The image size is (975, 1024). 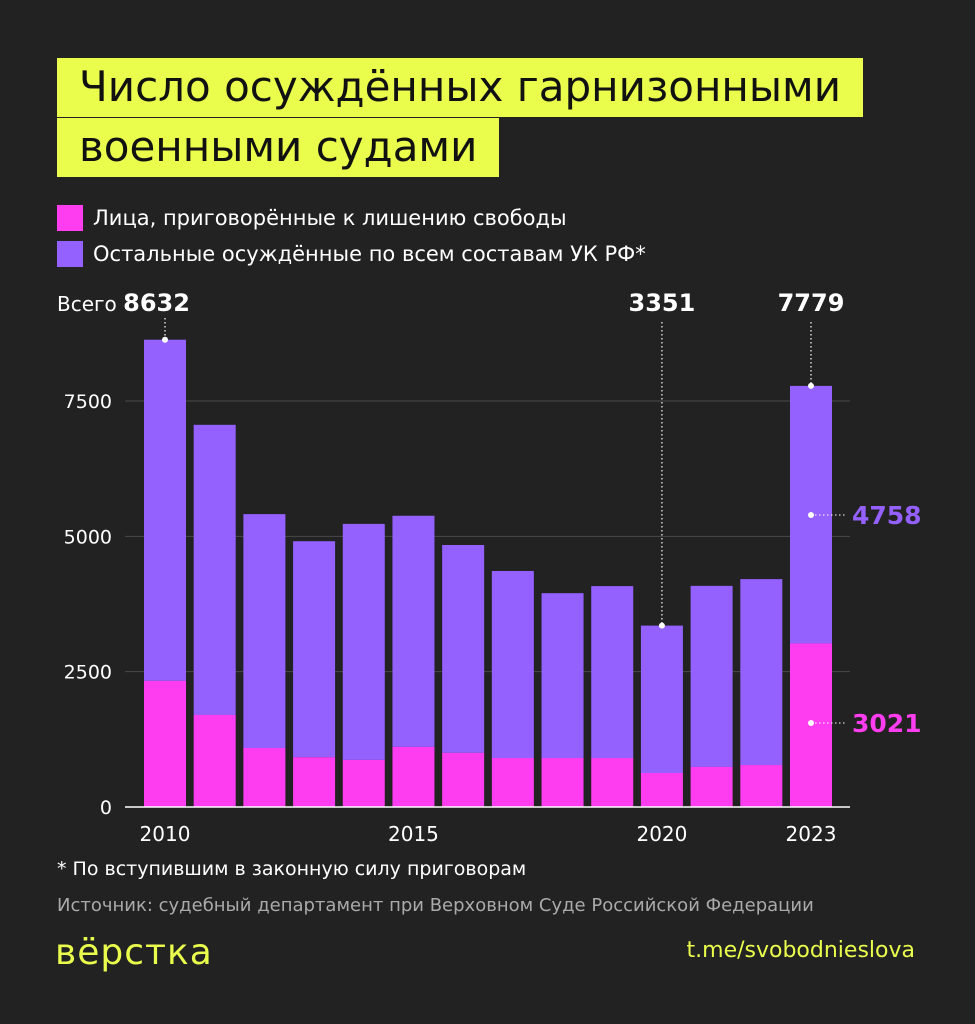 What do you see at coordinates (330, 218) in the screenshot?
I see `legend-label-imprisoned: Лица, приговорённые к лишению свободы` at bounding box center [330, 218].